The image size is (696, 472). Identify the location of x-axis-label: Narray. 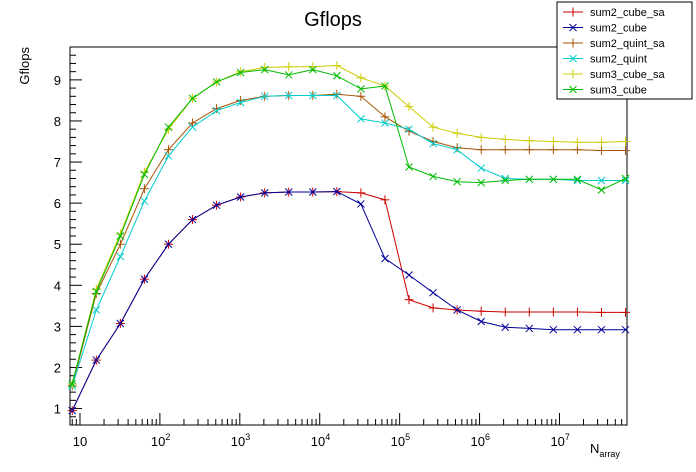
(605, 450).